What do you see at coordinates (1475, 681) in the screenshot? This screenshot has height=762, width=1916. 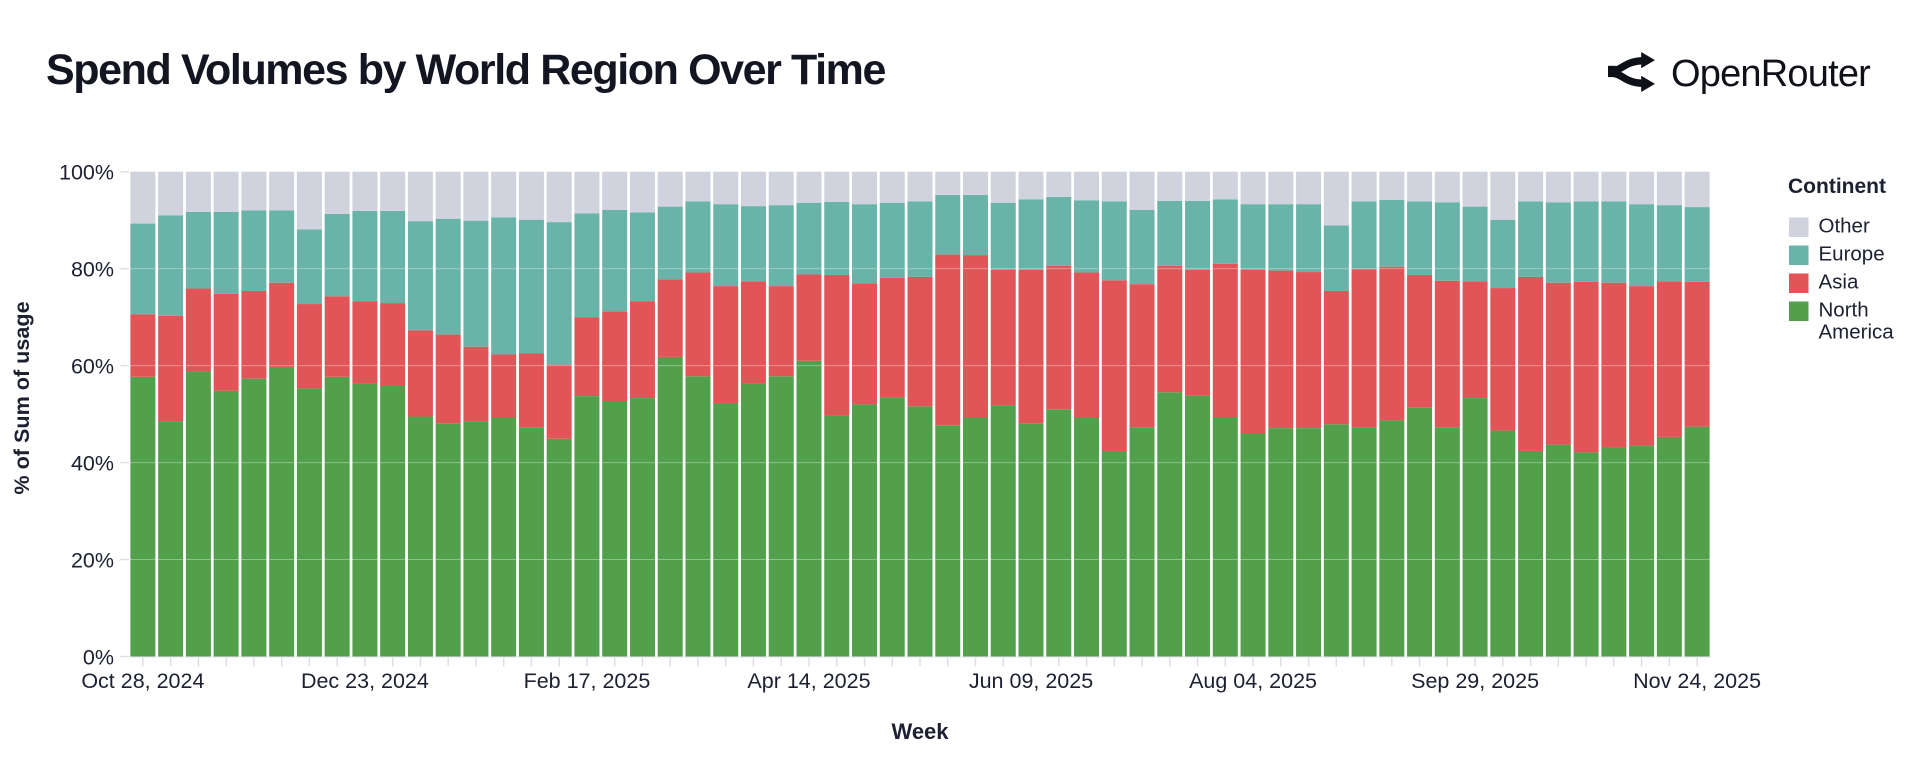 I see `svg-text: Sep 29, 2025` at bounding box center [1475, 681].